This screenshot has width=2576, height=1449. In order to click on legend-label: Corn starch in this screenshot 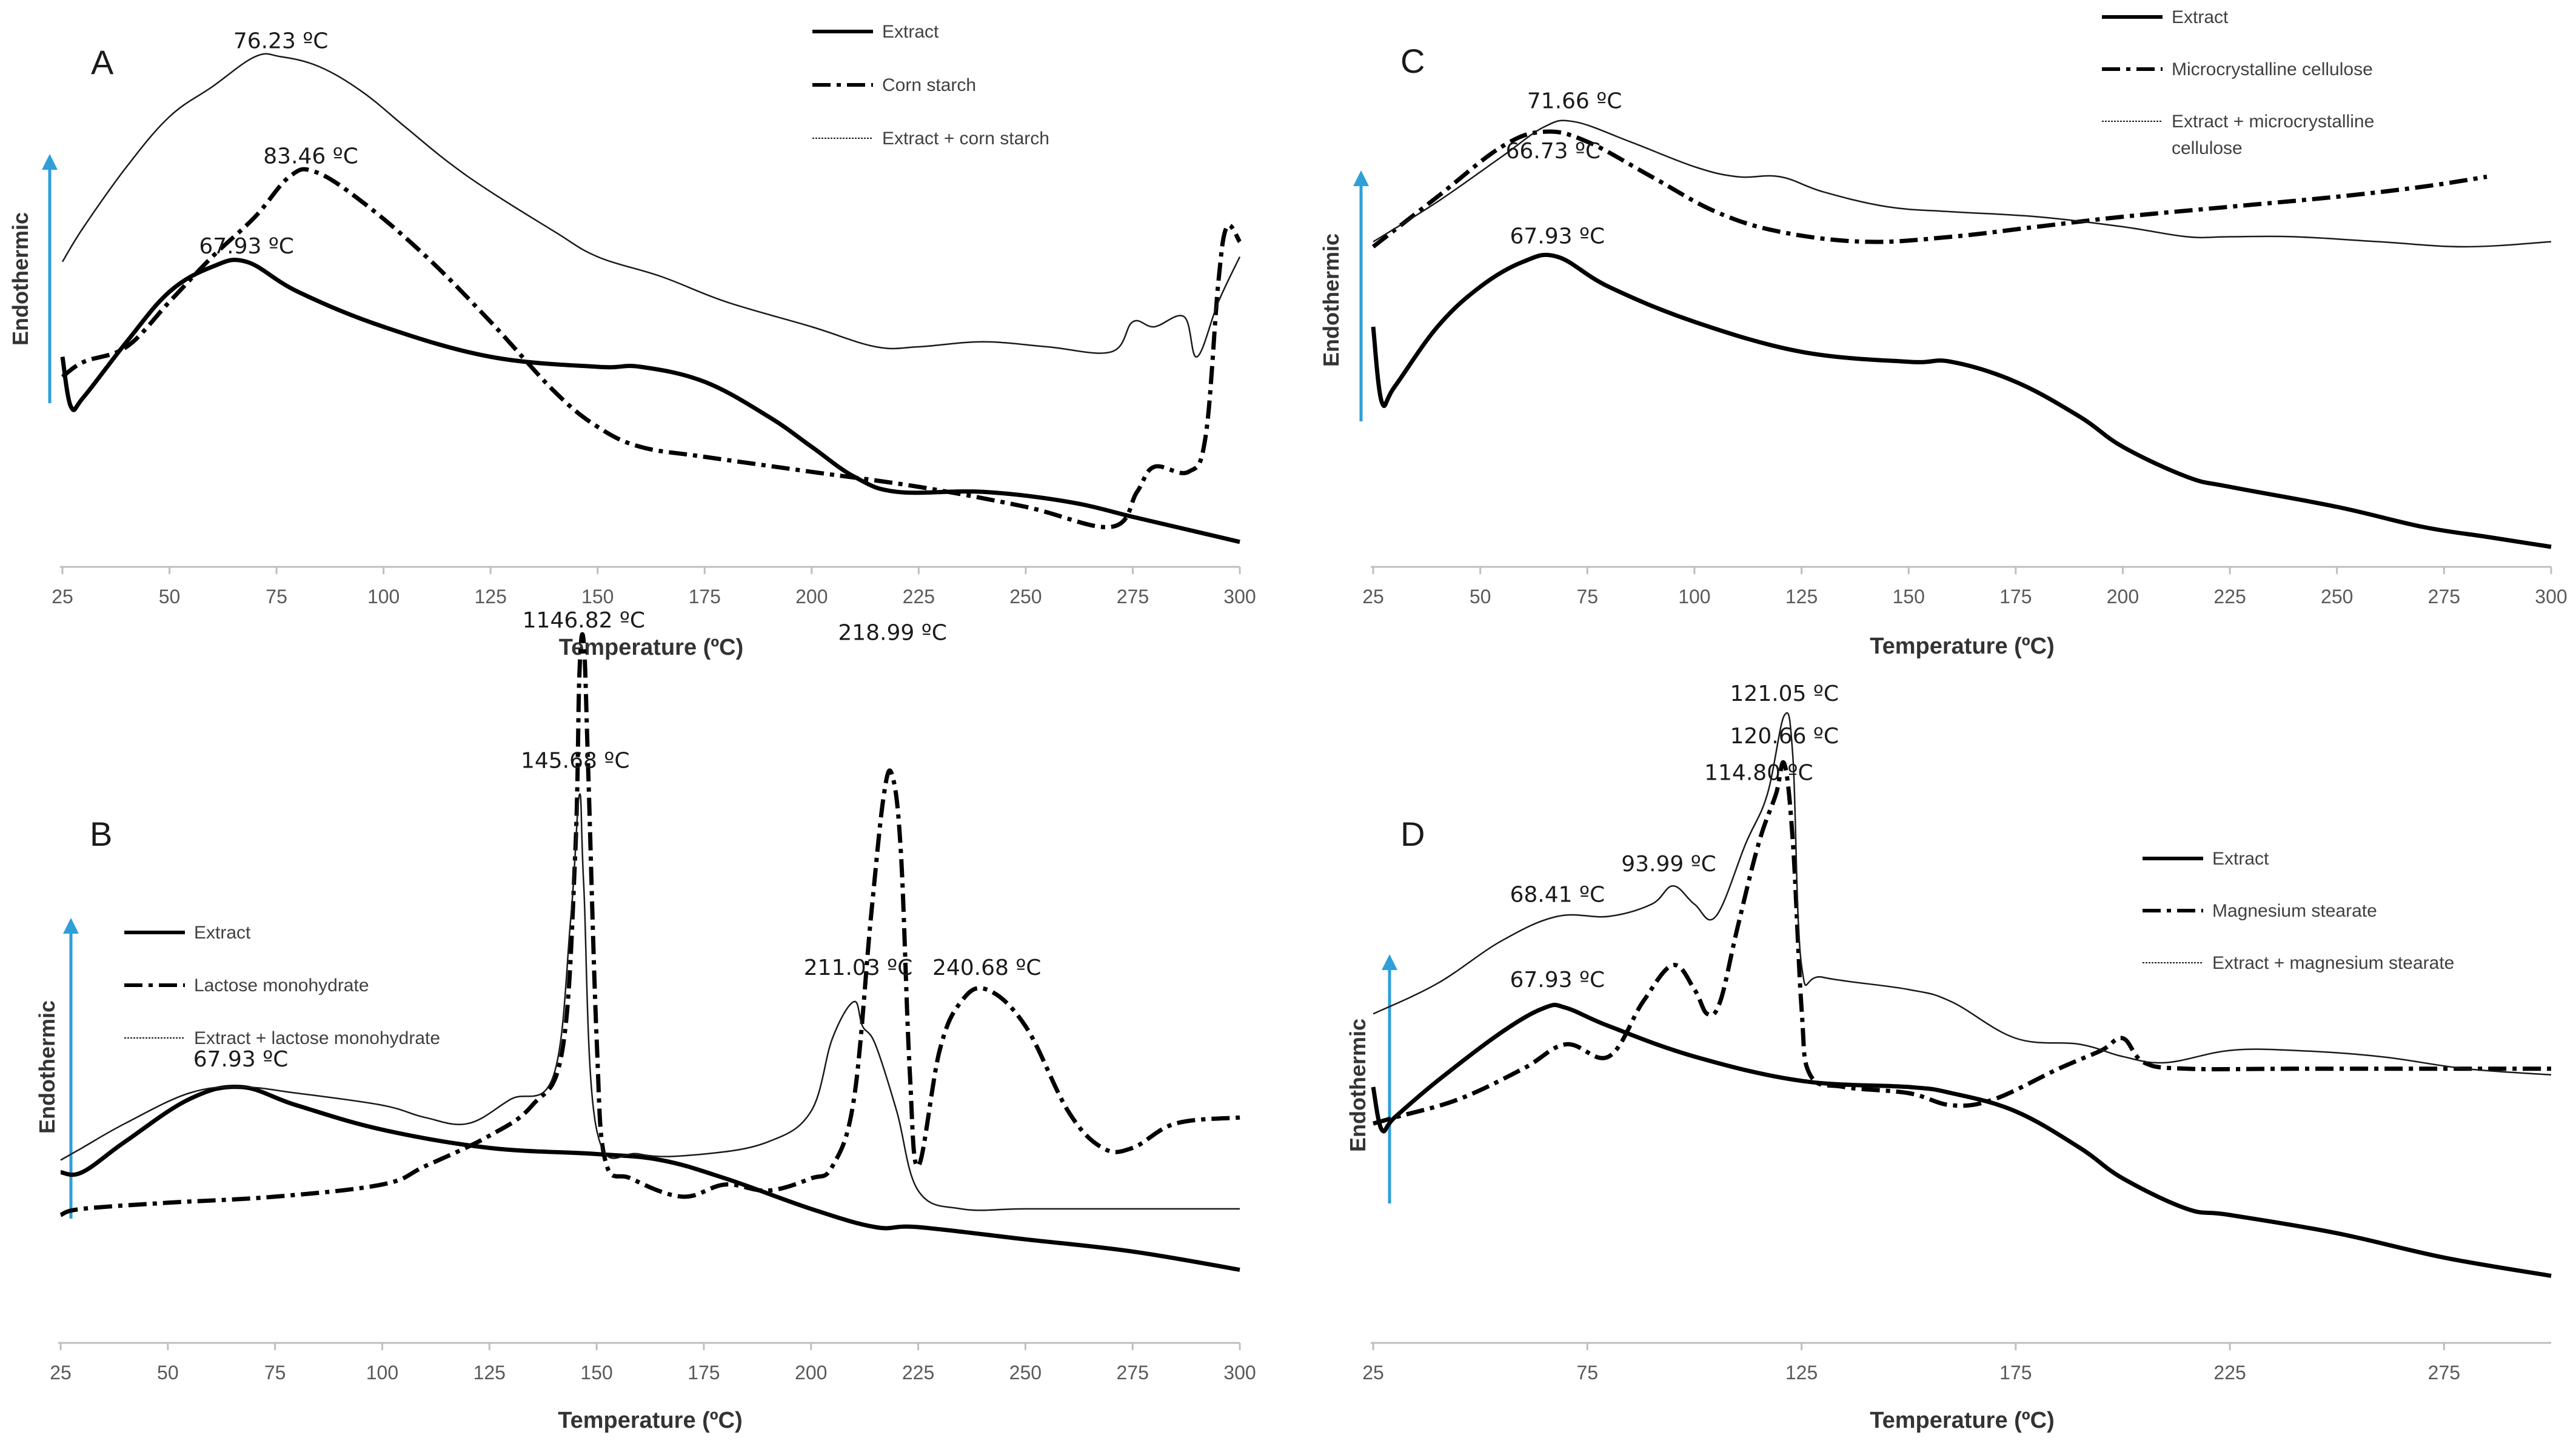, I will do `click(929, 85)`.